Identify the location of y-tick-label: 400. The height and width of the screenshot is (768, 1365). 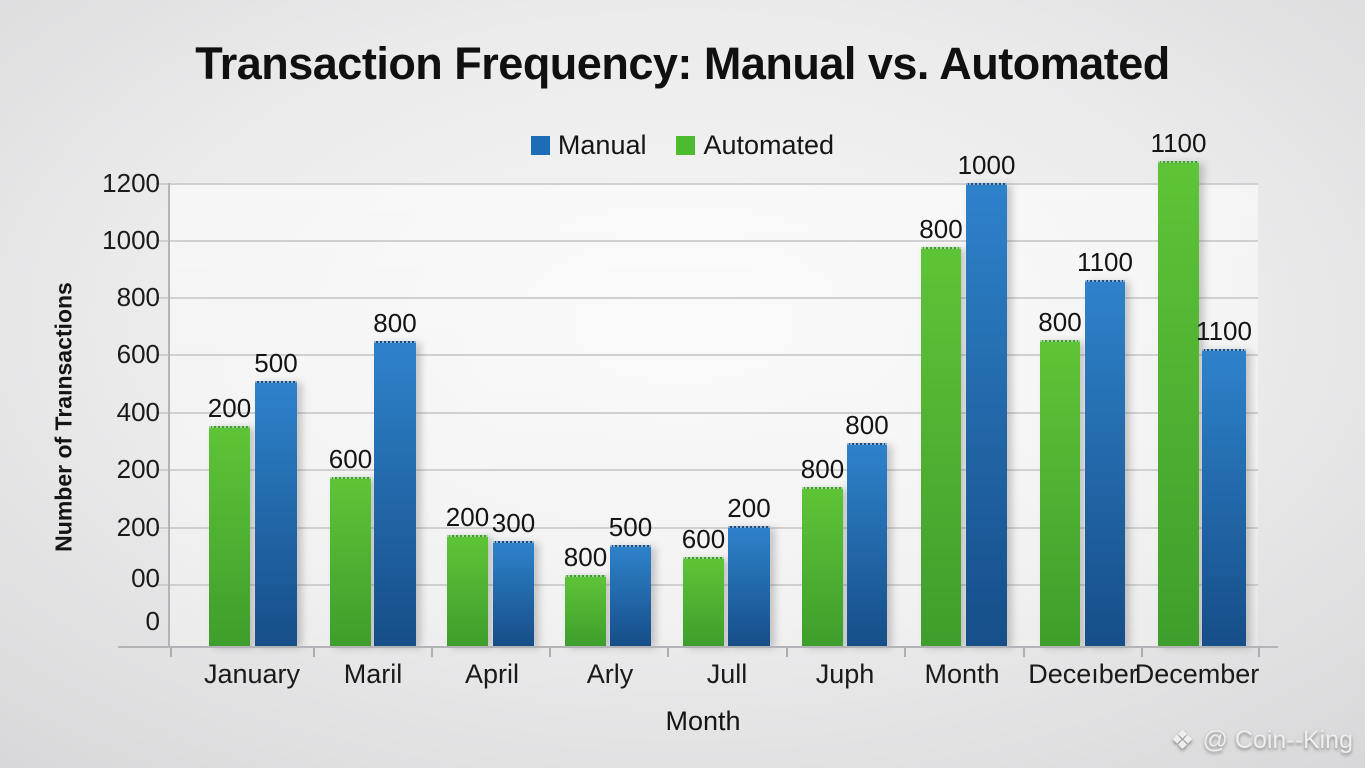
(138, 412).